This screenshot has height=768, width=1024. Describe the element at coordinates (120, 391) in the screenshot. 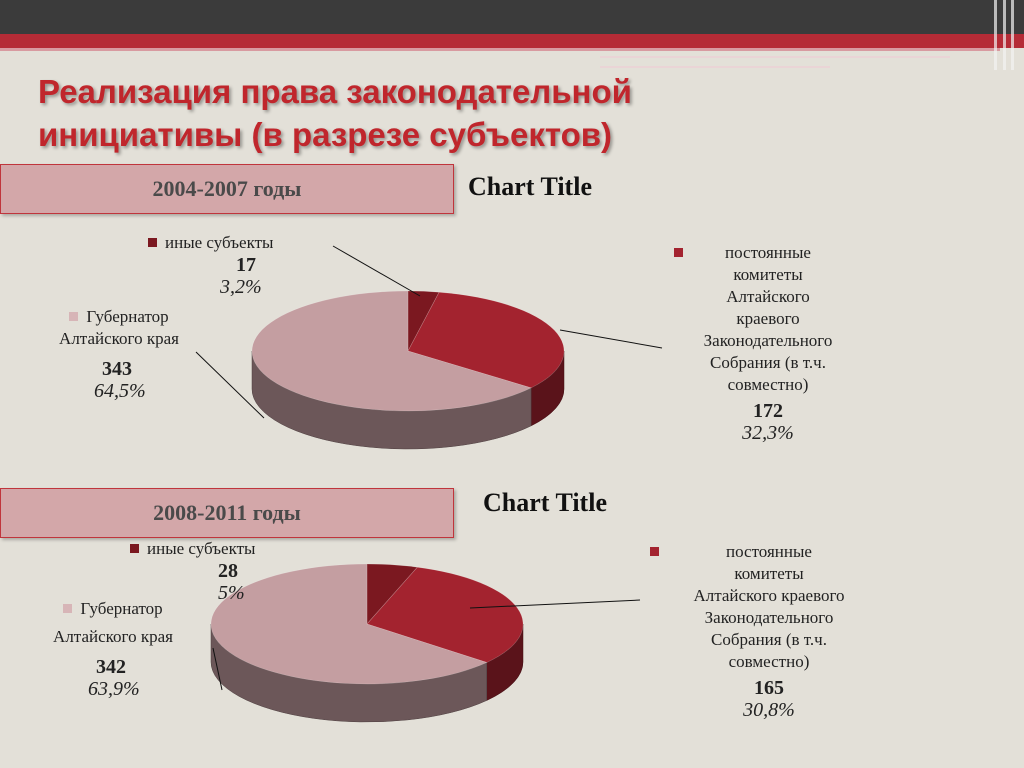

I see `slice-percent: 64,5%` at that location.